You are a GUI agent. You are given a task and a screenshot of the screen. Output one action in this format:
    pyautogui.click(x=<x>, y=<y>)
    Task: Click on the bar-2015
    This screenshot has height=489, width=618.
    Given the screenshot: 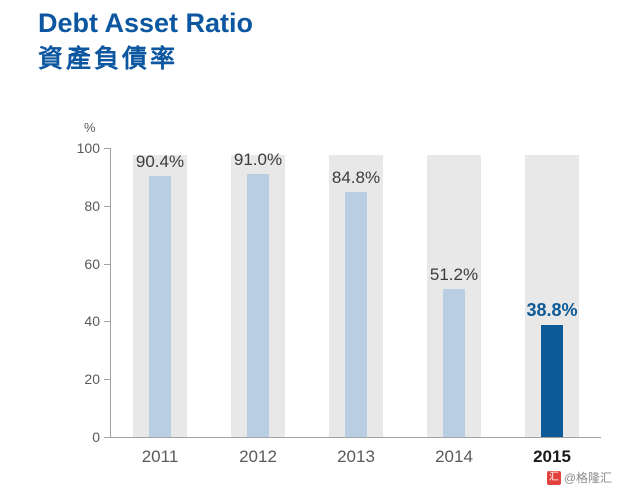 What is the action you would take?
    pyautogui.click(x=552, y=380)
    